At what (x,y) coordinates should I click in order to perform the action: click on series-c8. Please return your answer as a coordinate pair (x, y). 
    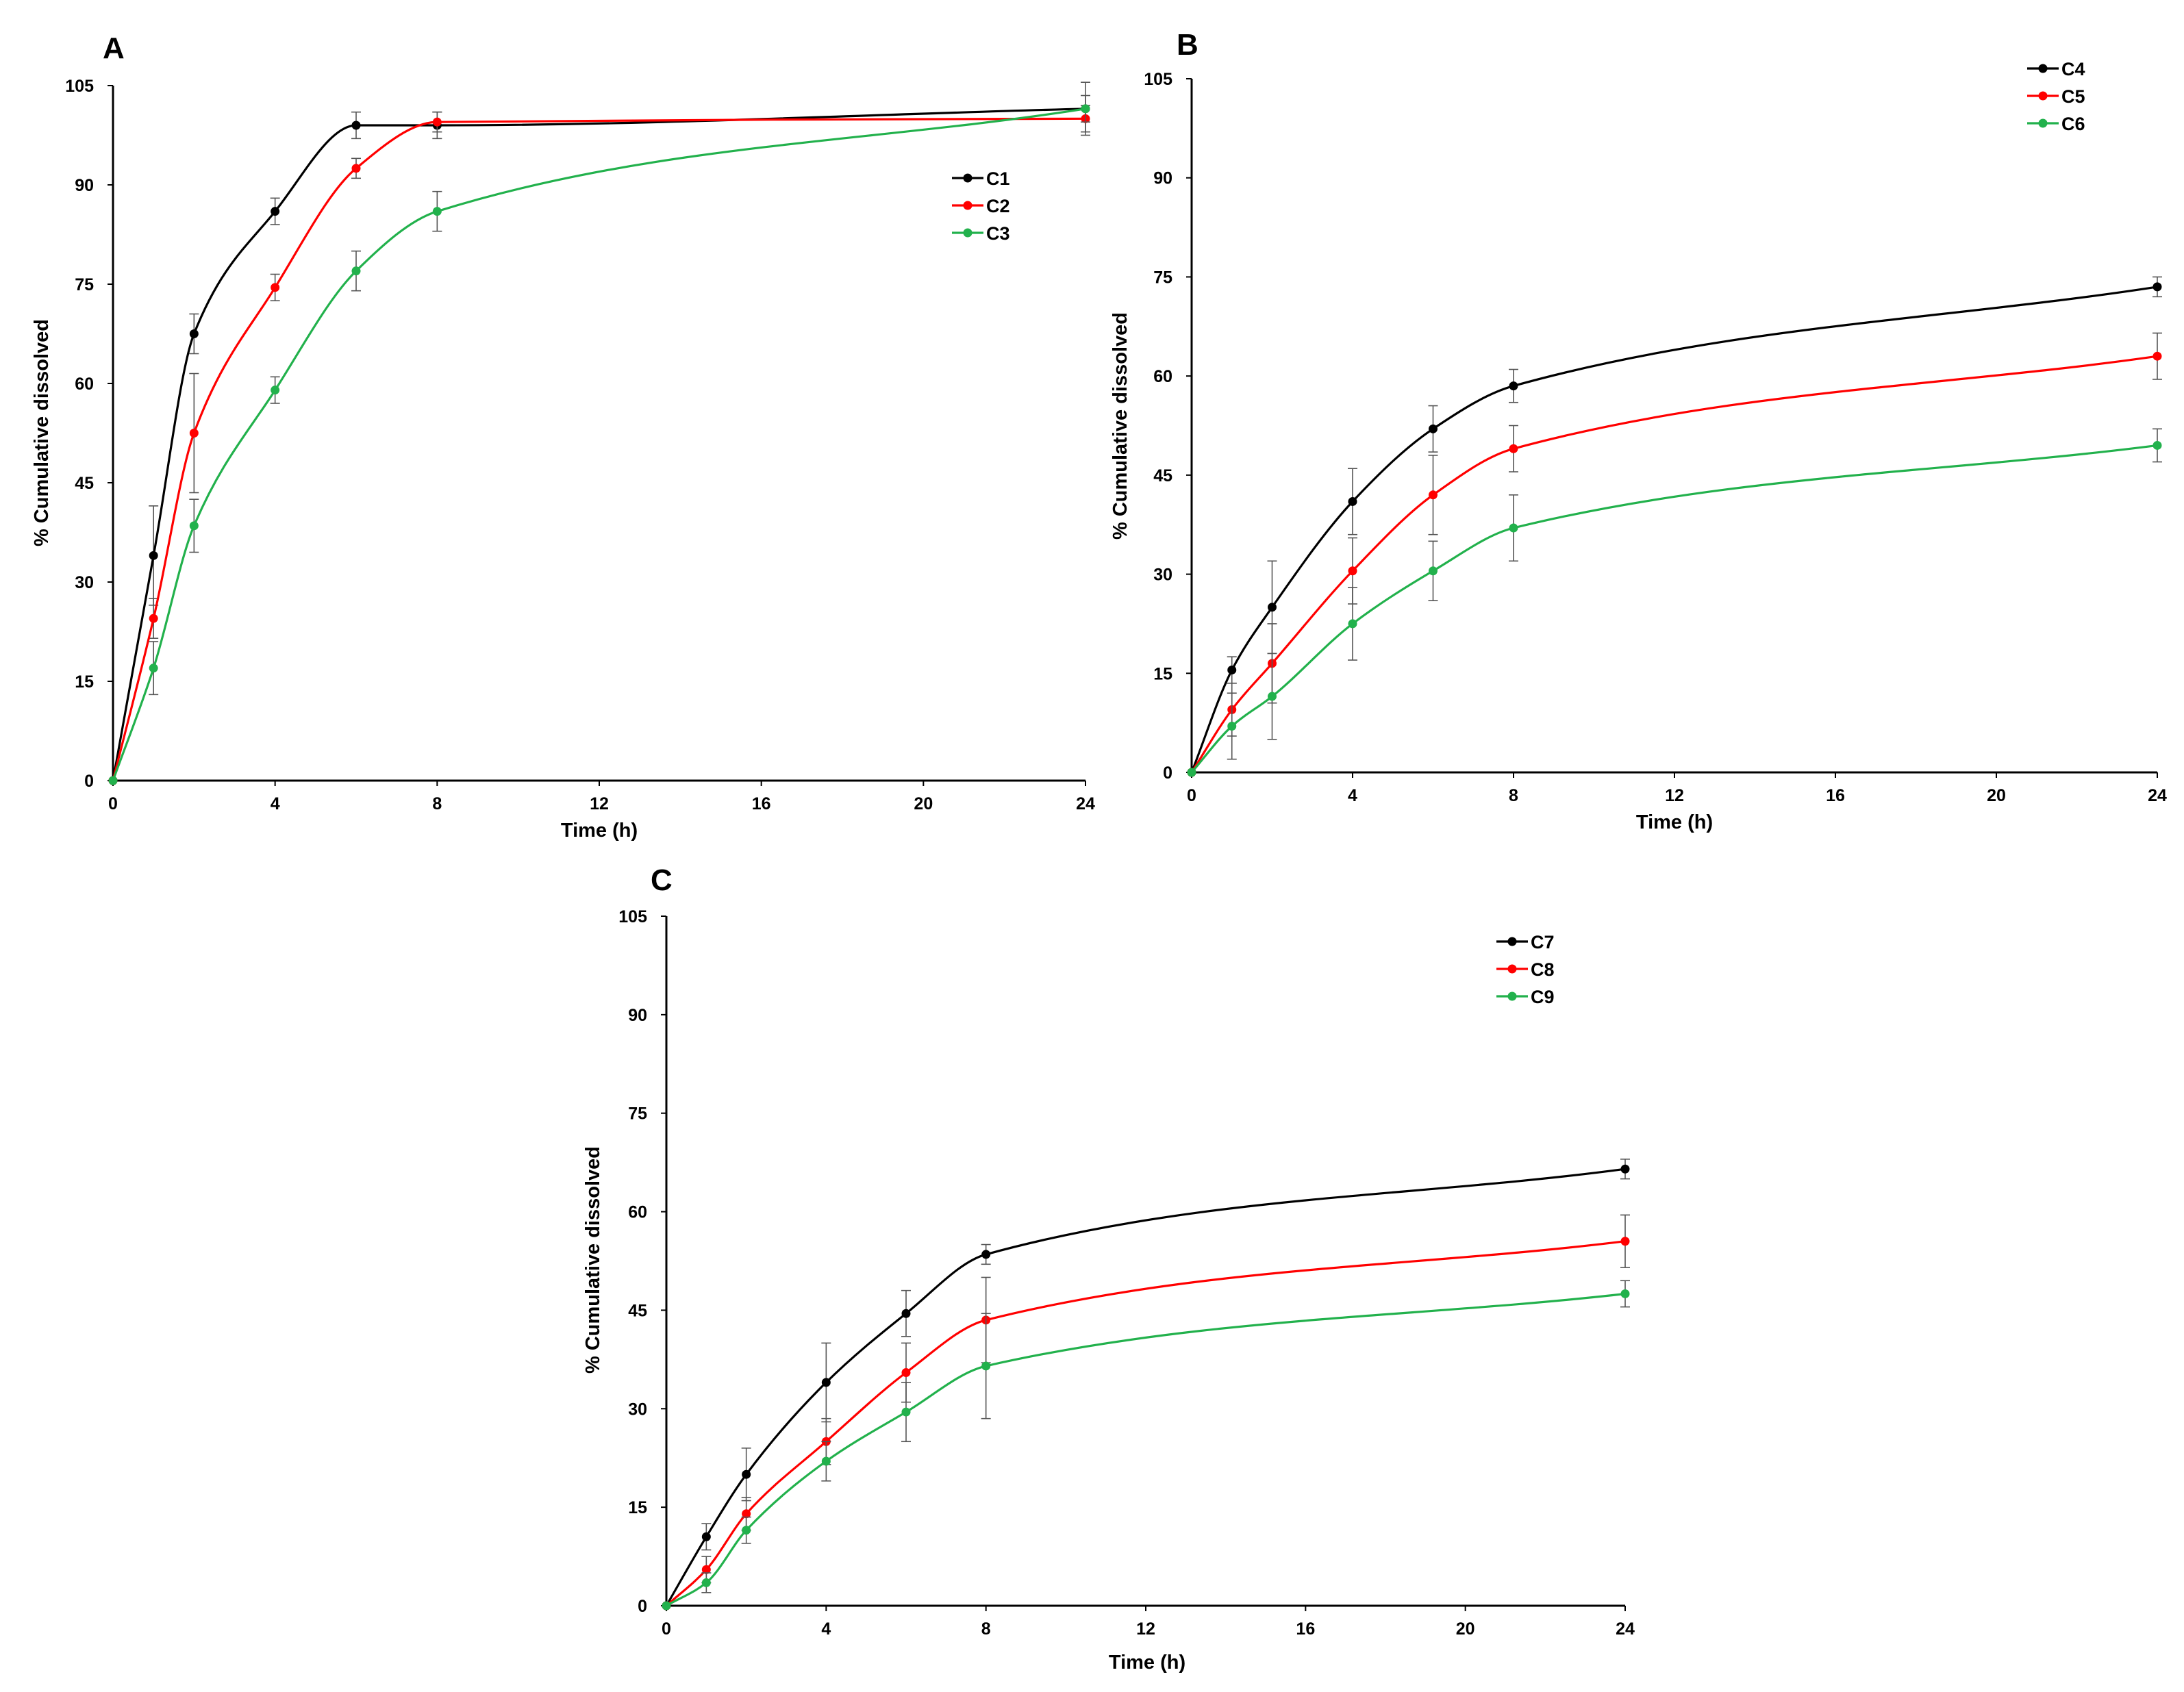
    Looking at the image, I should click on (1146, 1412).